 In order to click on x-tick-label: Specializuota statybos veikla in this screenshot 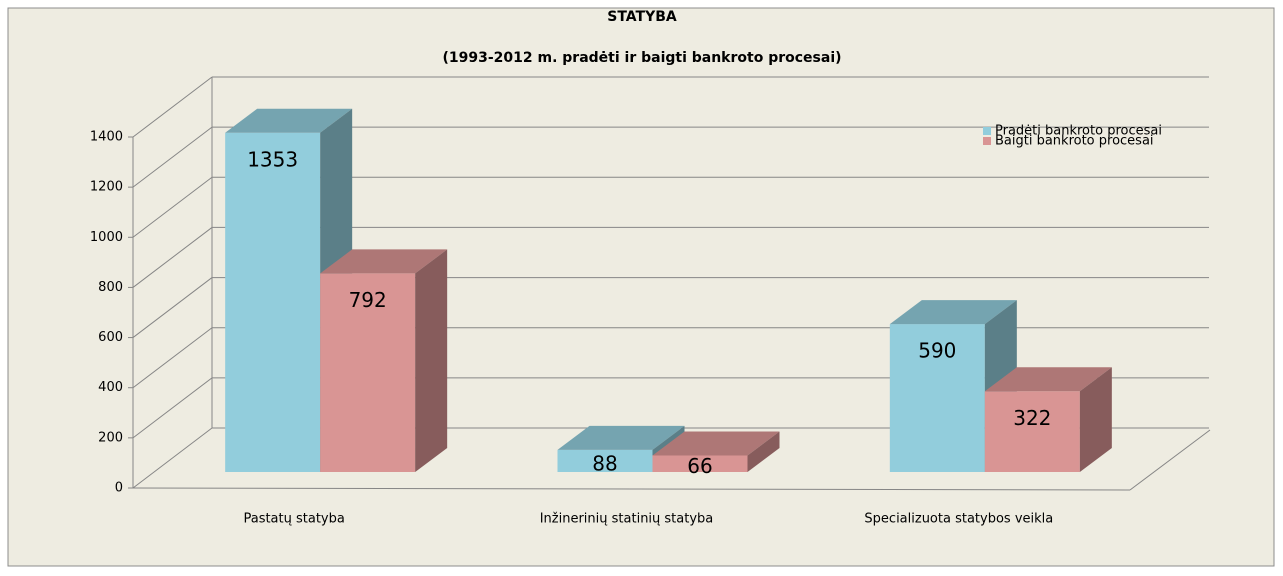, I will do `click(958, 519)`.